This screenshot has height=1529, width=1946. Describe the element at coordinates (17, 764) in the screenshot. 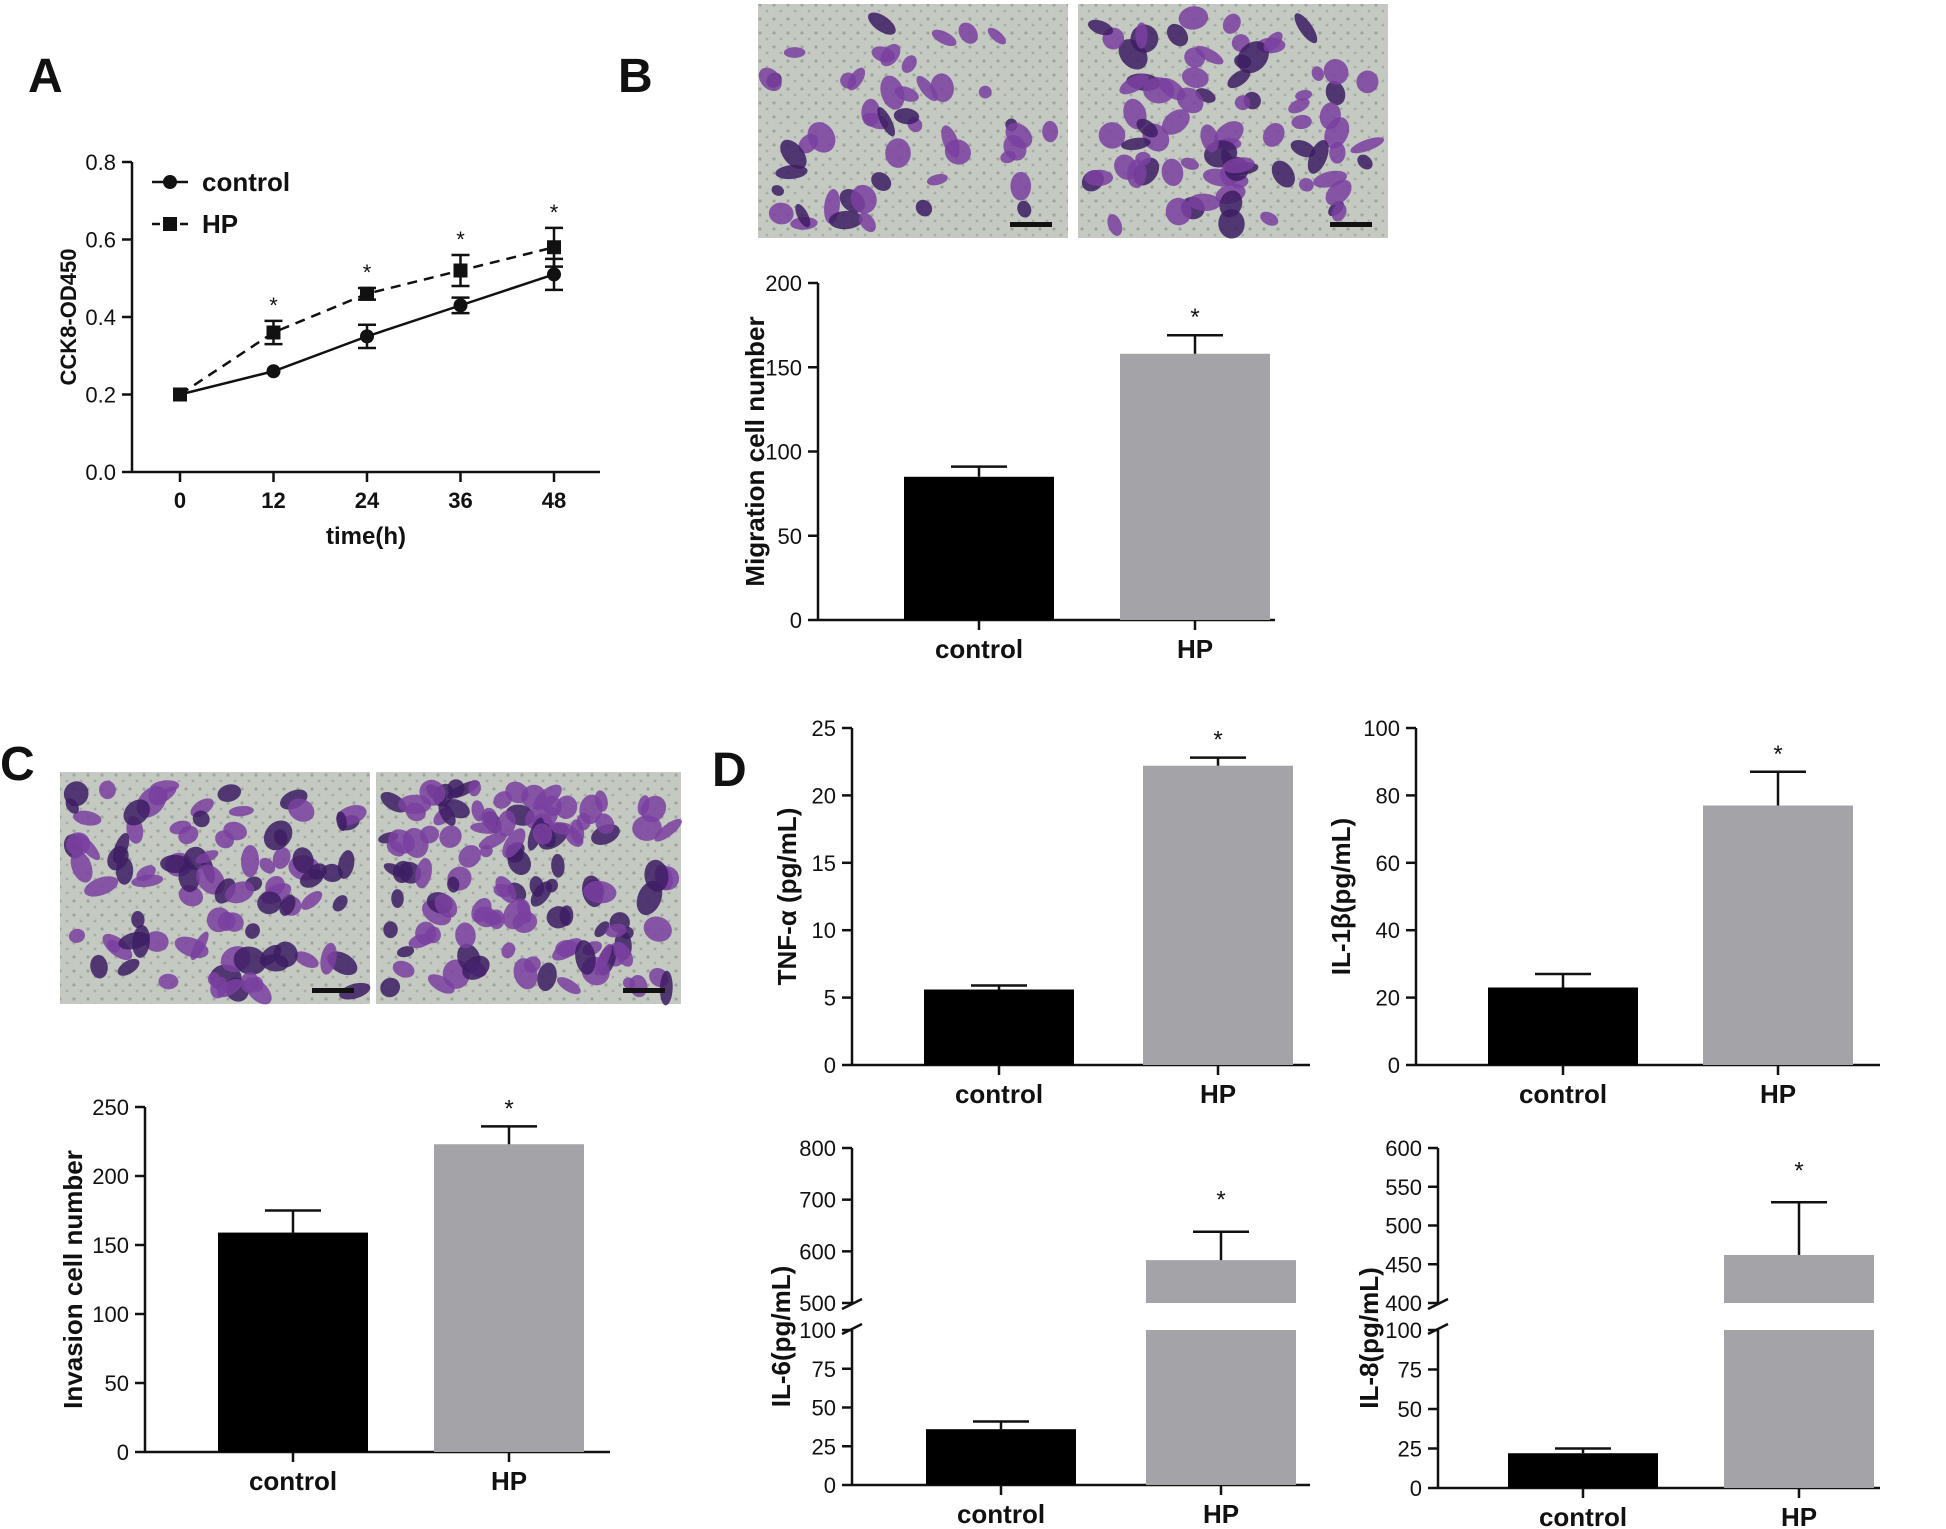

I see `panel-letter-c: C` at that location.